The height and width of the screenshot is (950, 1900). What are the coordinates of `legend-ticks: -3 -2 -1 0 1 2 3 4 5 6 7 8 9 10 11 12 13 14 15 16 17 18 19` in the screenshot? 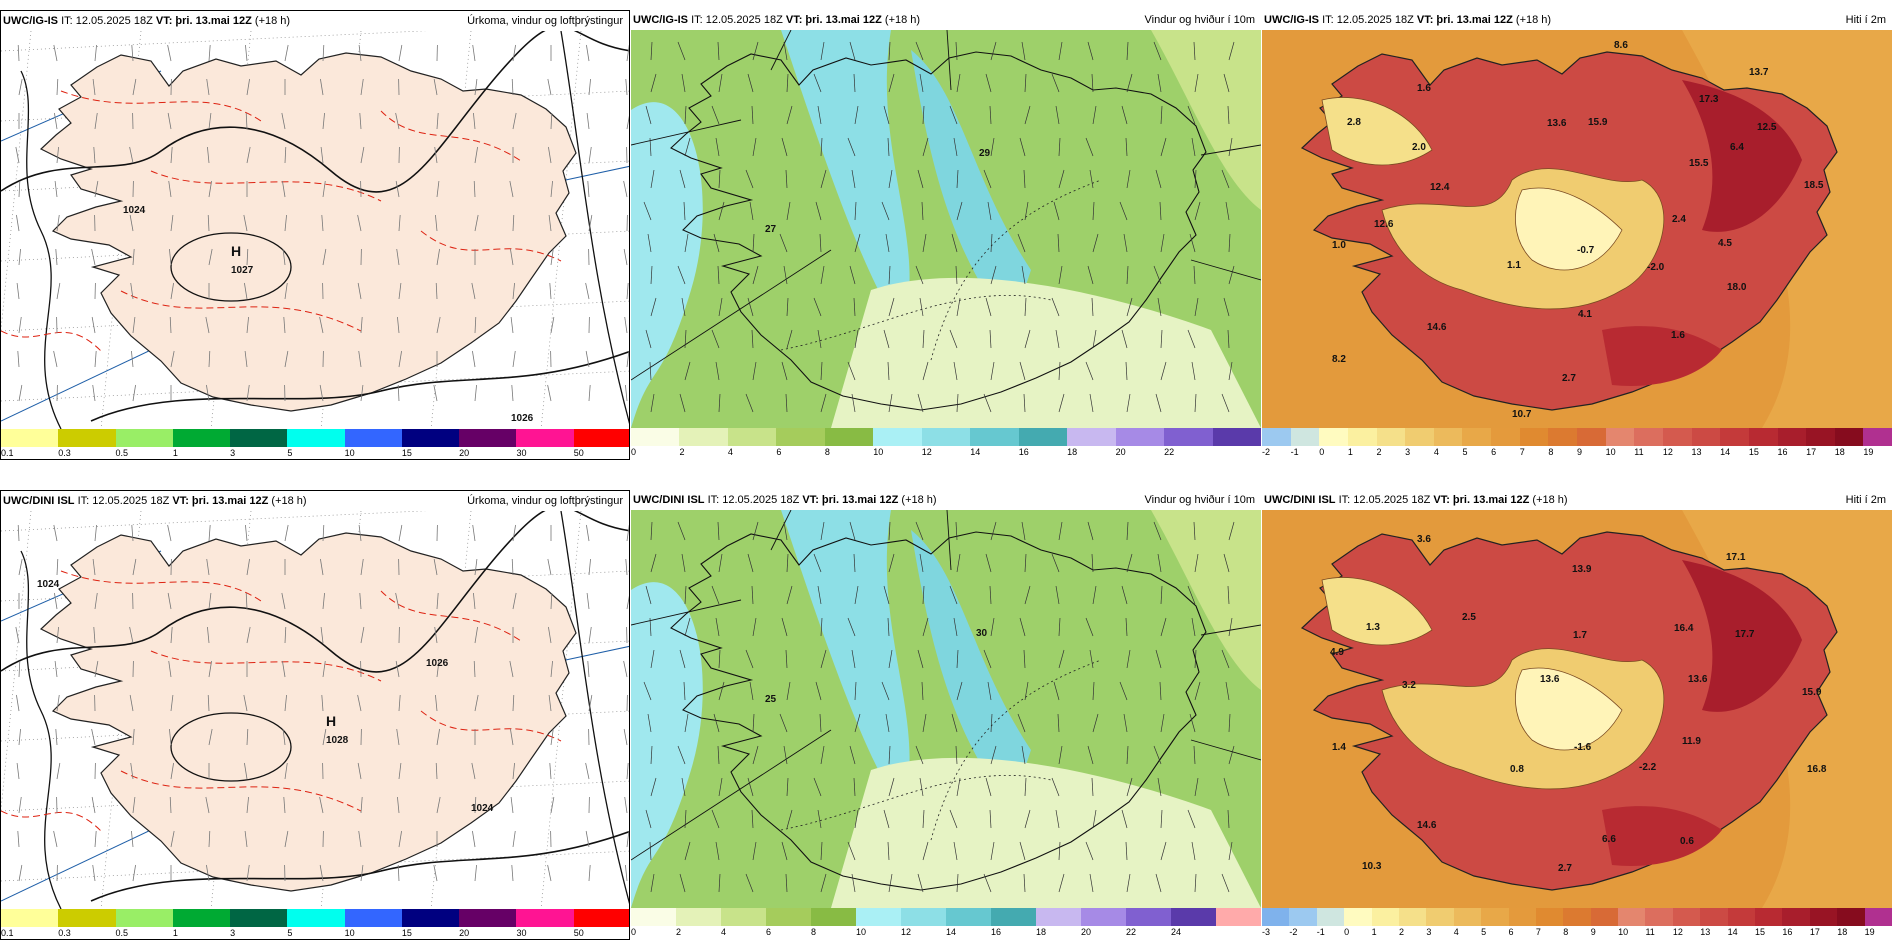 It's located at (1577, 933).